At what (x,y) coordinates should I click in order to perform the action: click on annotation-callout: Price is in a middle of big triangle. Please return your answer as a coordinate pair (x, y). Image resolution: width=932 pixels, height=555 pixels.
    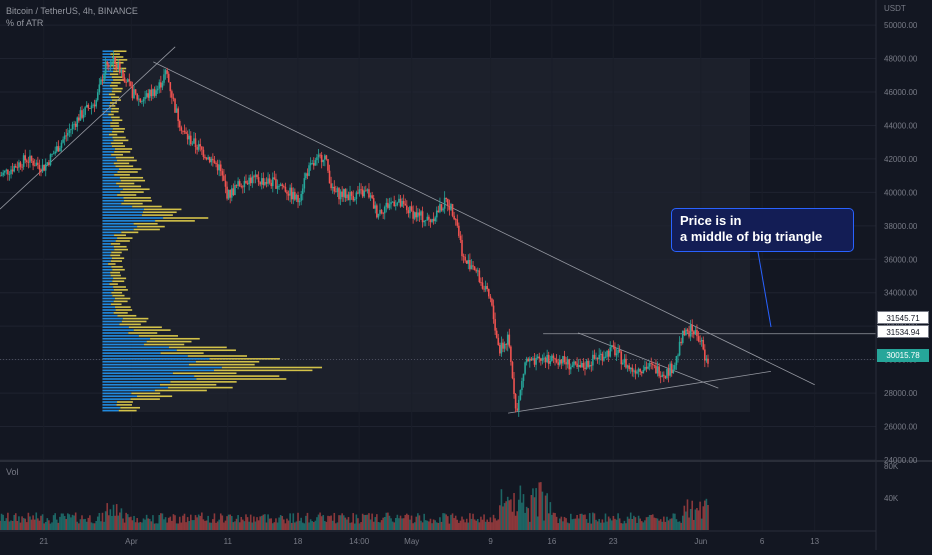
    Looking at the image, I should click on (762, 230).